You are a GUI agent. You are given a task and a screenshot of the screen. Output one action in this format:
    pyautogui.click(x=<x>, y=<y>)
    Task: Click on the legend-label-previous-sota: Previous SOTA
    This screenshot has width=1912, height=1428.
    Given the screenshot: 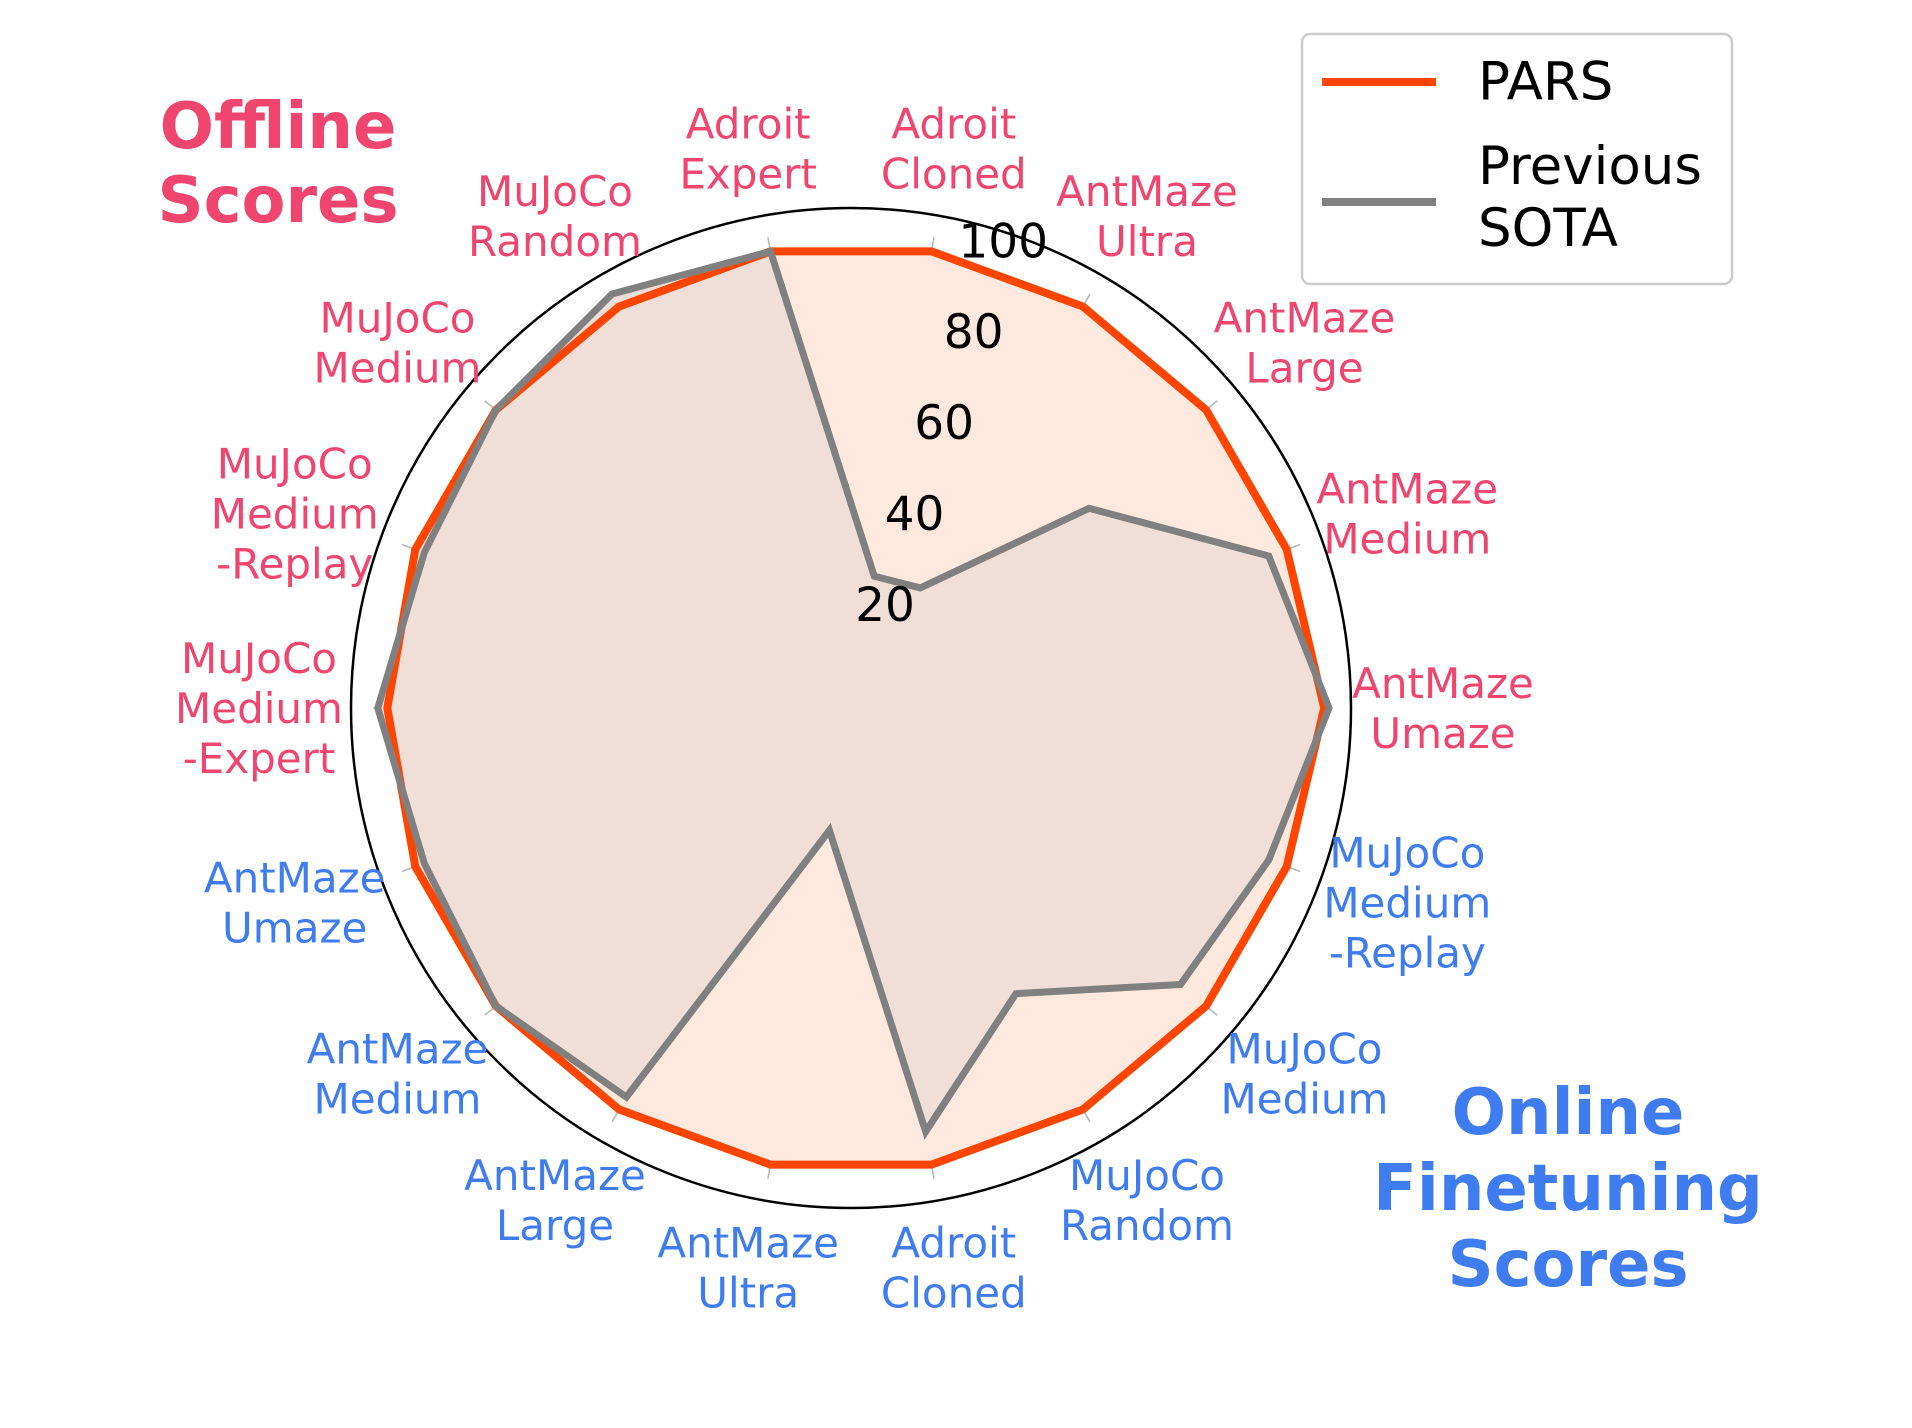 What is the action you would take?
    pyautogui.click(x=1590, y=197)
    